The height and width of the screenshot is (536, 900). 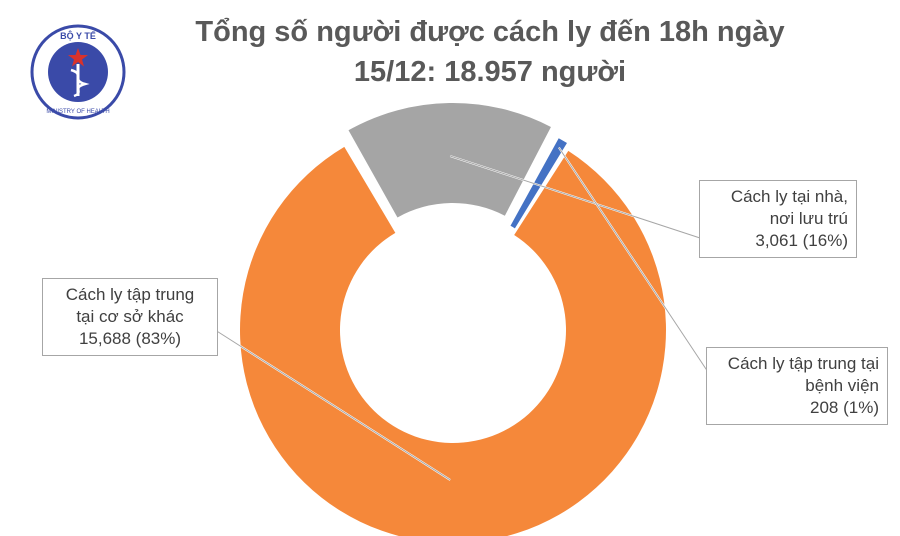 I want to click on callout-facility-line-1: Cách ly tập trung, so click(x=130, y=294).